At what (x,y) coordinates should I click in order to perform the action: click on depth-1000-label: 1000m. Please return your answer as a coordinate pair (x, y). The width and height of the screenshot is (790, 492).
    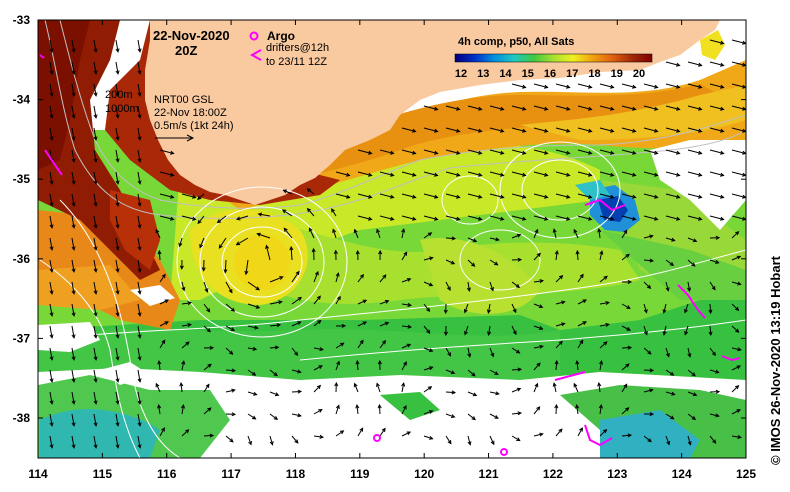
    Looking at the image, I should click on (122, 109).